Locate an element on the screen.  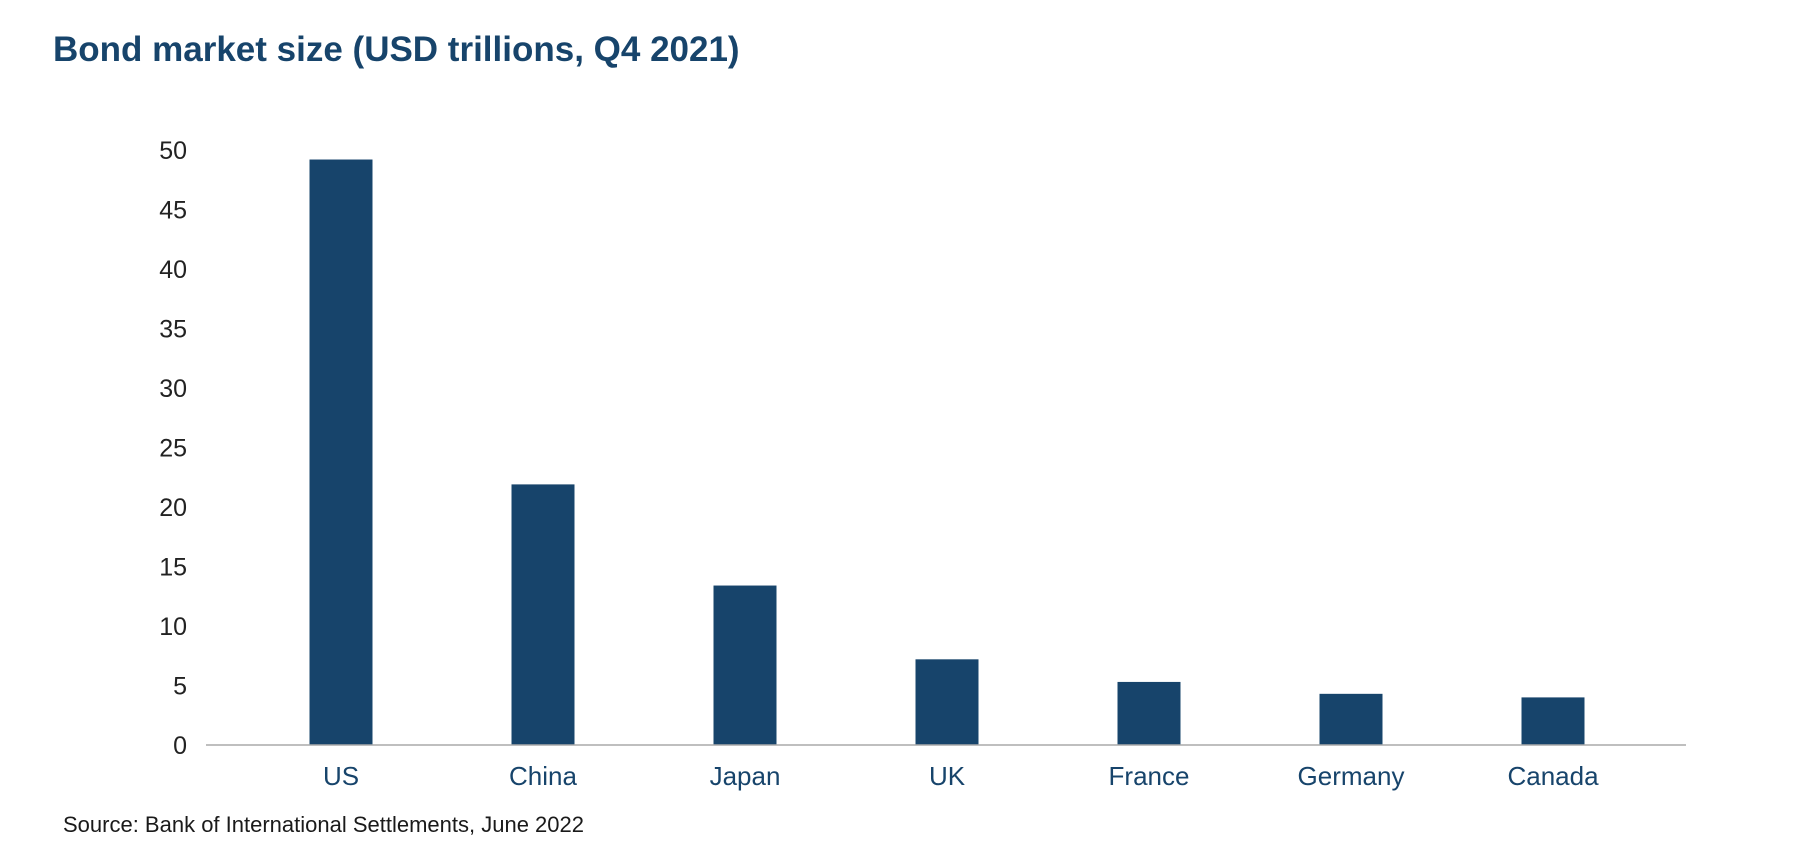
y-tick-label: 35 is located at coordinates (173, 330).